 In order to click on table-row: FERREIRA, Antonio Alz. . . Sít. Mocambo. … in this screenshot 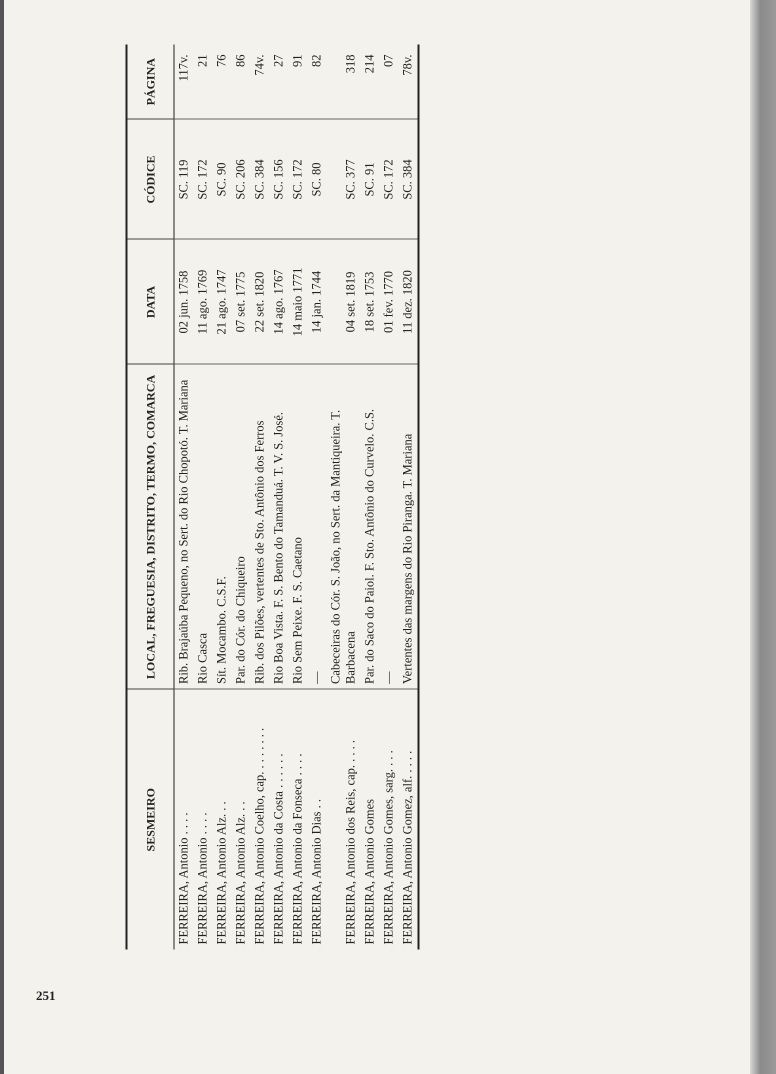, I will do `click(222, 497)`.